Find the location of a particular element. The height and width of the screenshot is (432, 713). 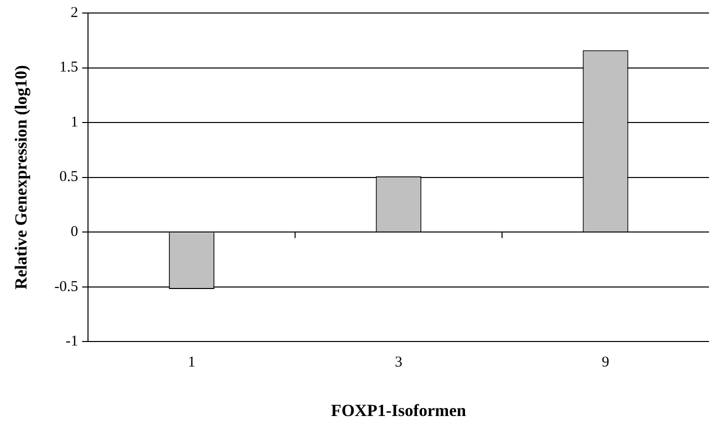

y-tick-label: -0.5 is located at coordinates (66, 286).